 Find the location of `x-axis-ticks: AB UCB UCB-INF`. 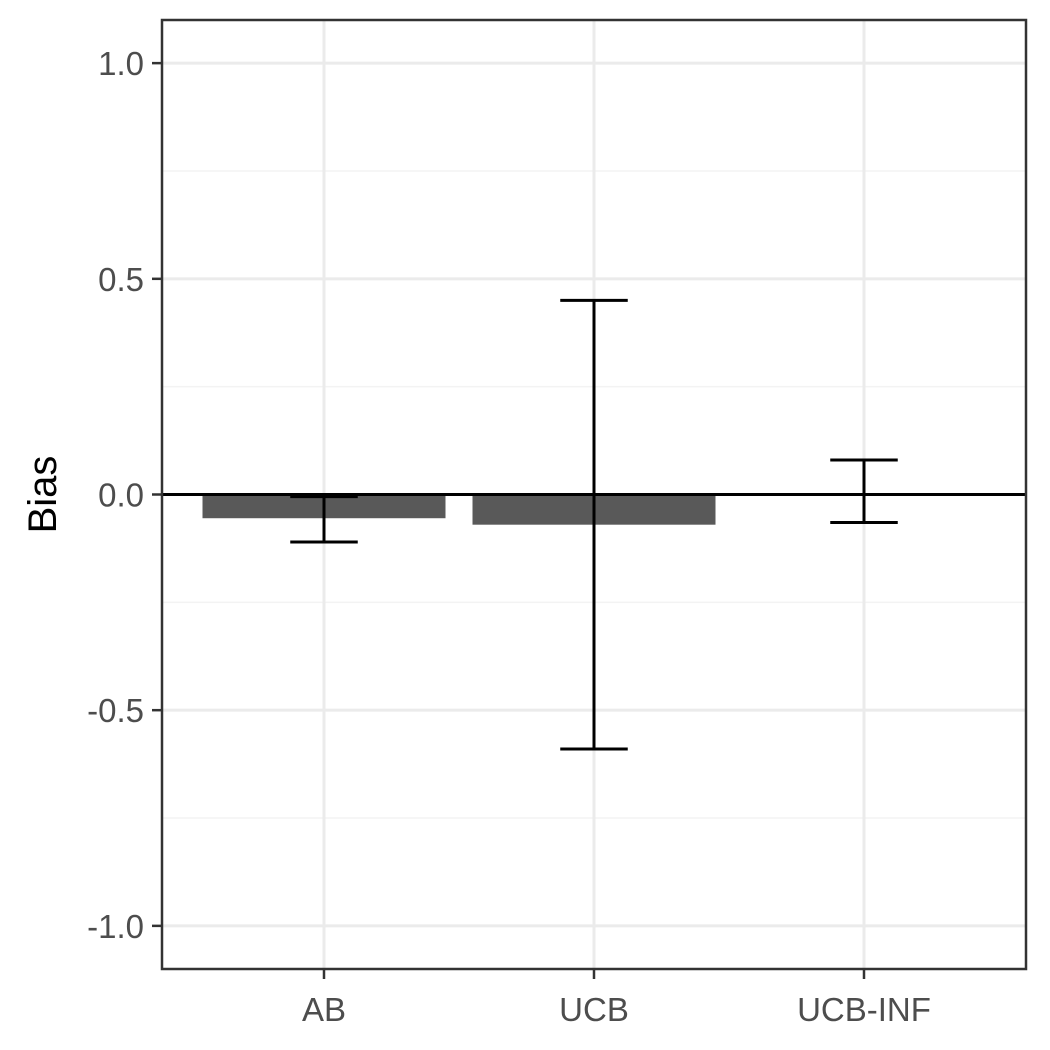

x-axis-ticks: AB UCB UCB-INF is located at coordinates (616, 998).